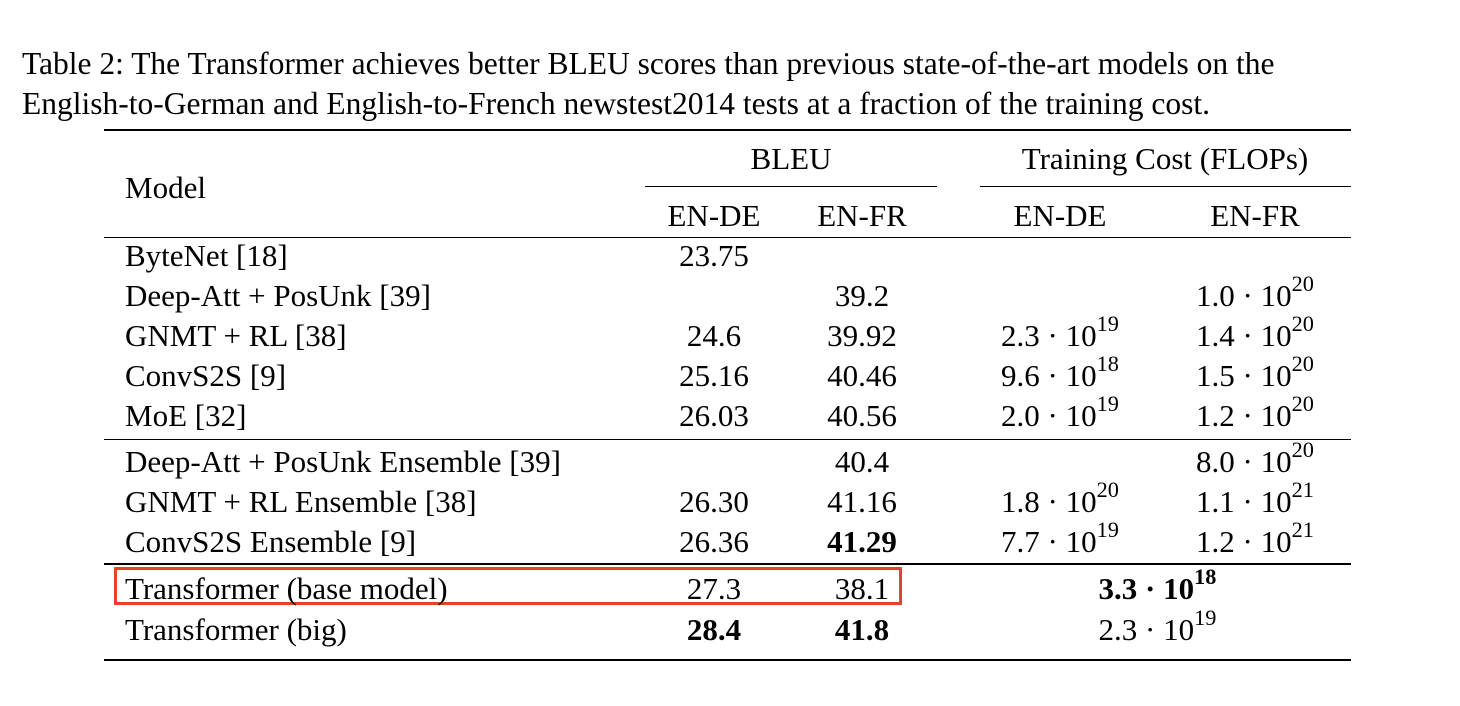  I want to click on cell-bleu-en-fr: 39.92, so click(862, 335).